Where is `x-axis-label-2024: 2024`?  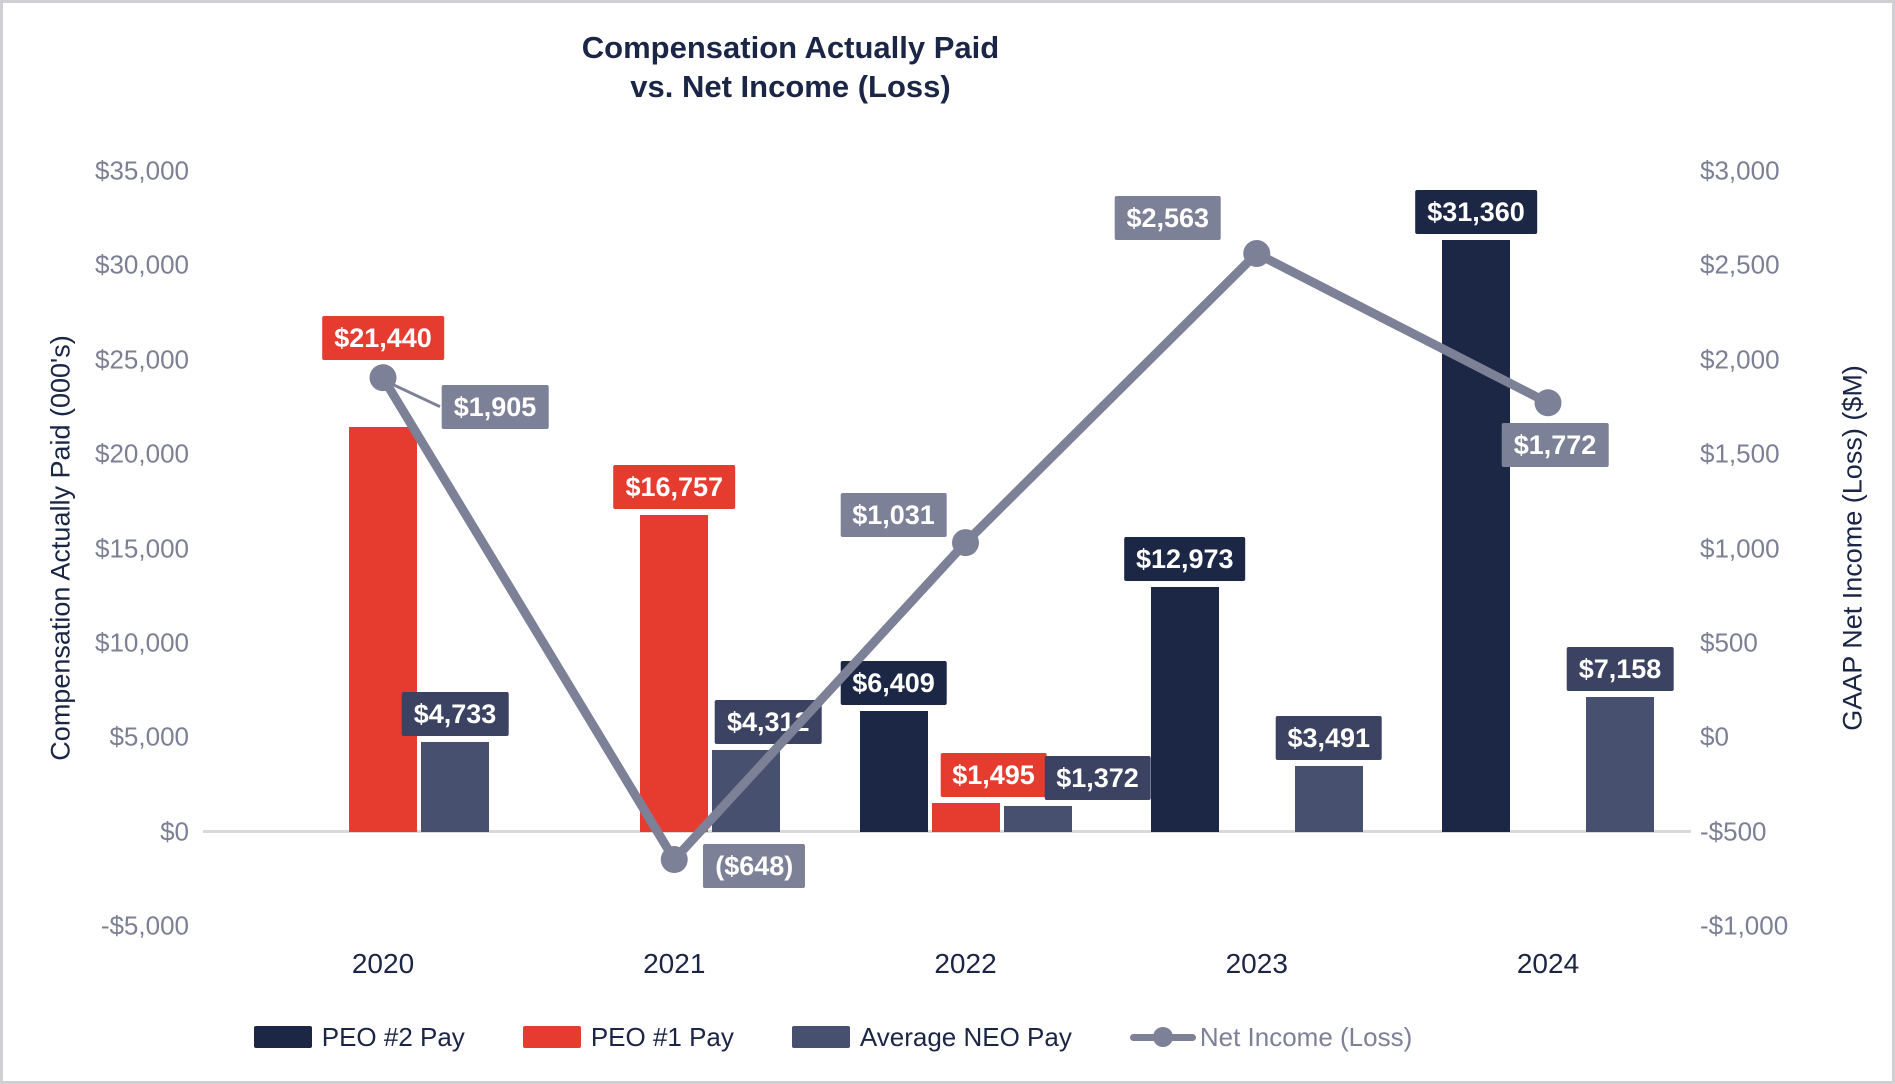
x-axis-label-2024: 2024 is located at coordinates (1548, 963).